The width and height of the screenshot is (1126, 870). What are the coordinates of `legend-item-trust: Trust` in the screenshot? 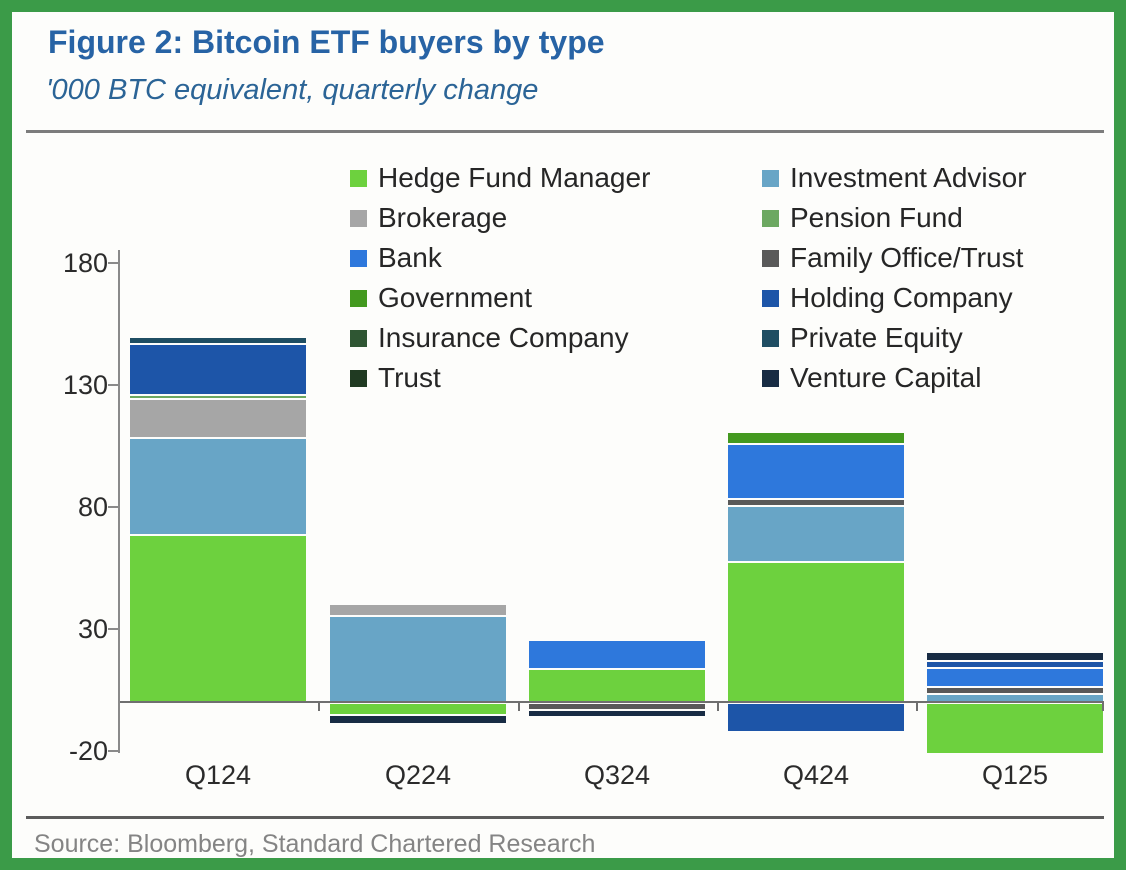 It's located at (395, 378).